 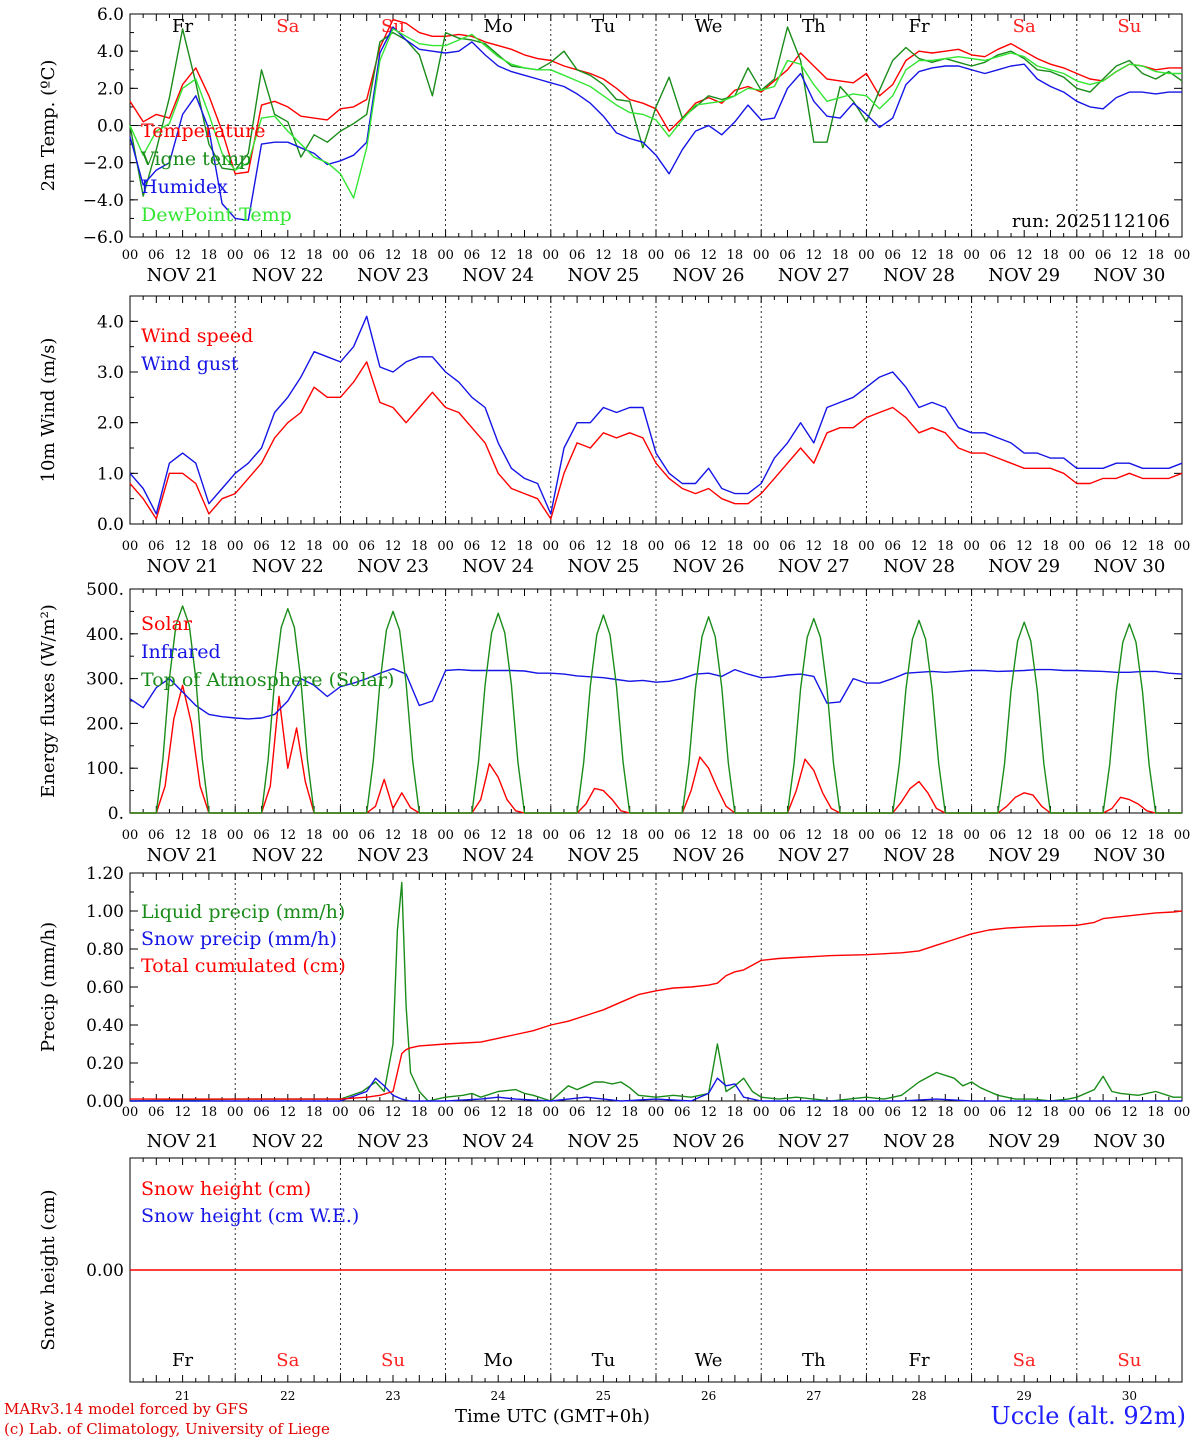 I want to click on y-tick-label: 0.60, so click(x=105, y=988).